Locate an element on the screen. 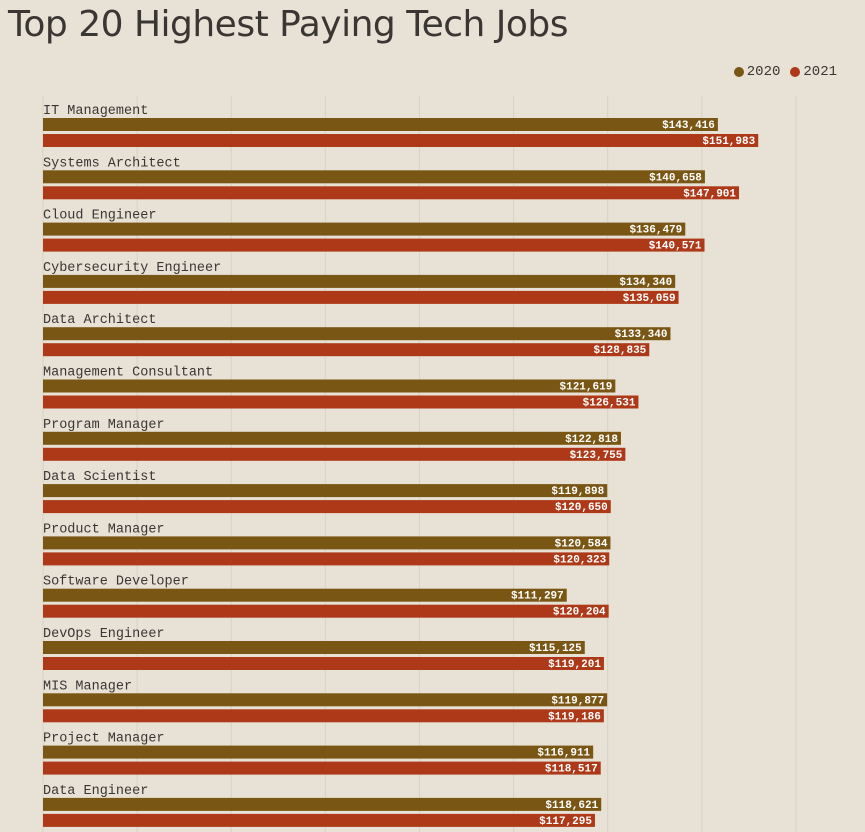  data-label-2021: $120,323 is located at coordinates (579, 560).